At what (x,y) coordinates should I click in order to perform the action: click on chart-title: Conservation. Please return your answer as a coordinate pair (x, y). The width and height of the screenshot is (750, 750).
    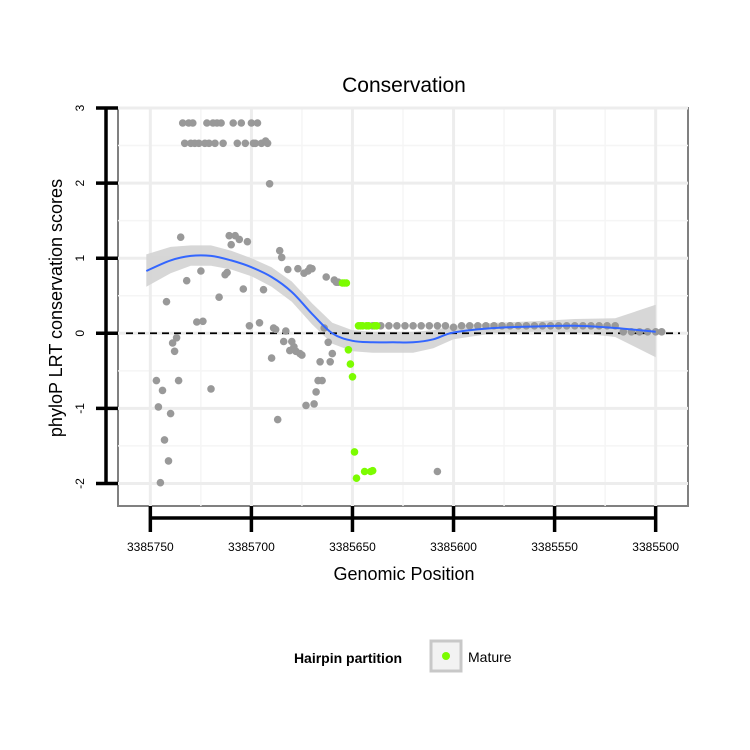
    Looking at the image, I should click on (404, 85).